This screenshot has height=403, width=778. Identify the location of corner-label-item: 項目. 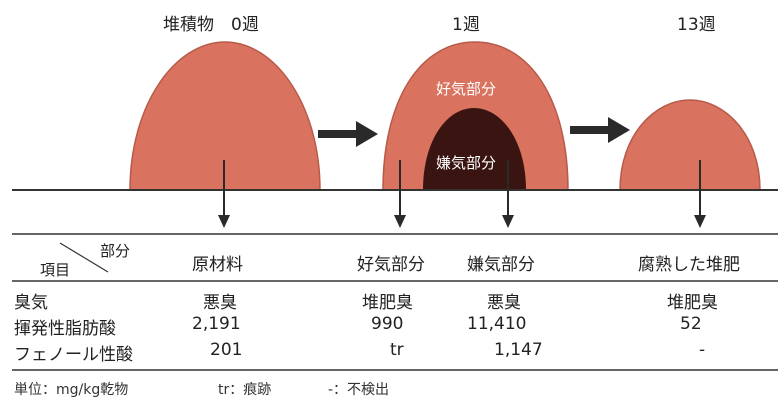
(55, 270).